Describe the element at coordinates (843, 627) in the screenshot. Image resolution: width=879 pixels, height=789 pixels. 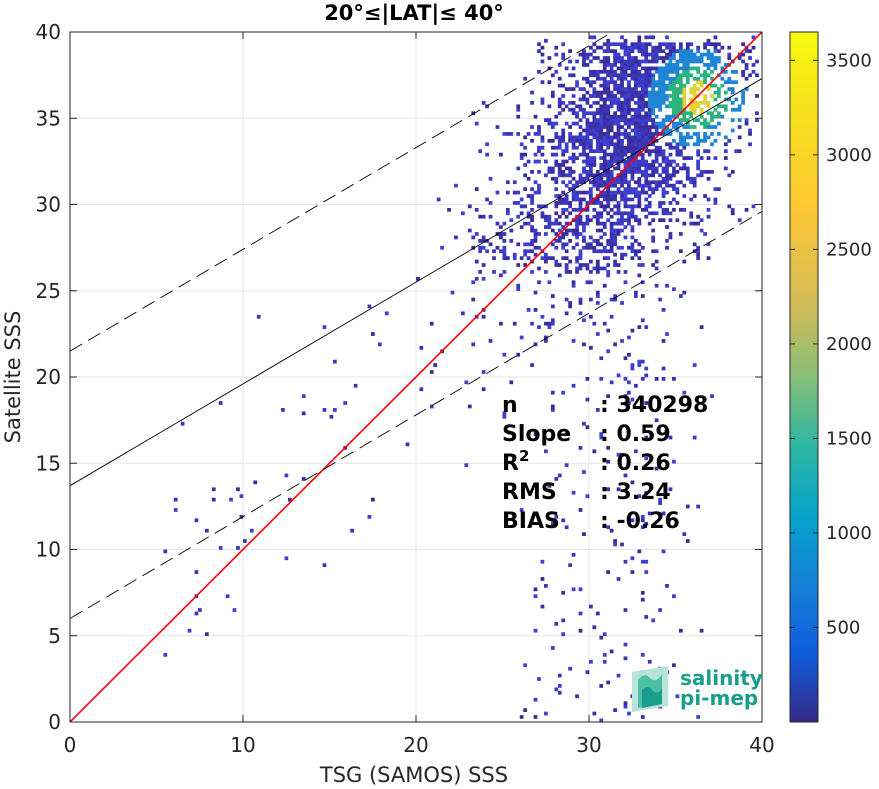
I see `colorbar-tick-label: 500` at that location.